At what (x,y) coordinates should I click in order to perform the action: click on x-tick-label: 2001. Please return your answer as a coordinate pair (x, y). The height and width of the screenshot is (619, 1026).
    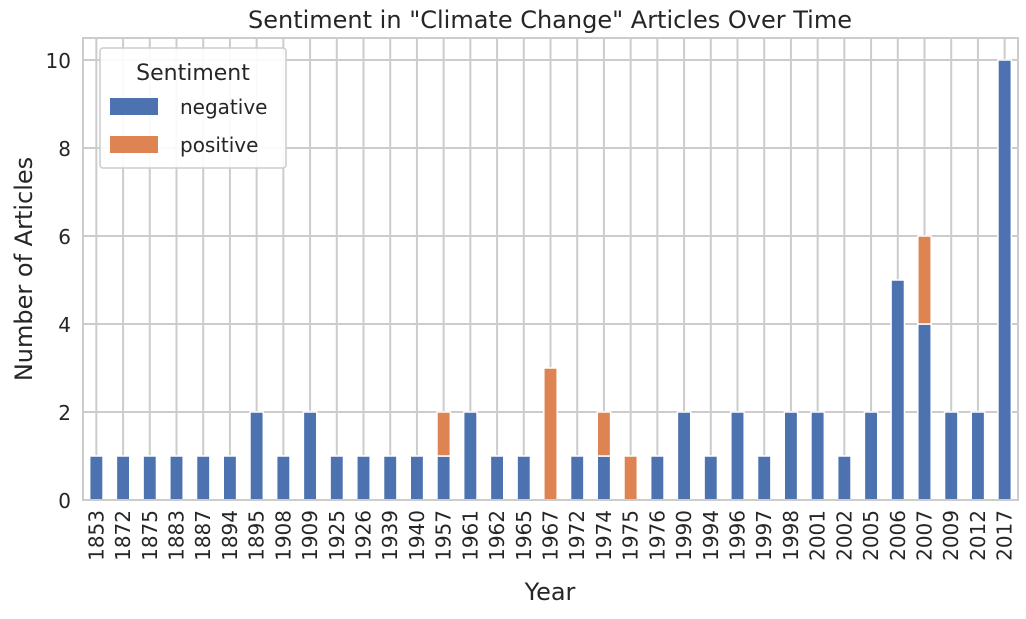
    Looking at the image, I should click on (818, 535).